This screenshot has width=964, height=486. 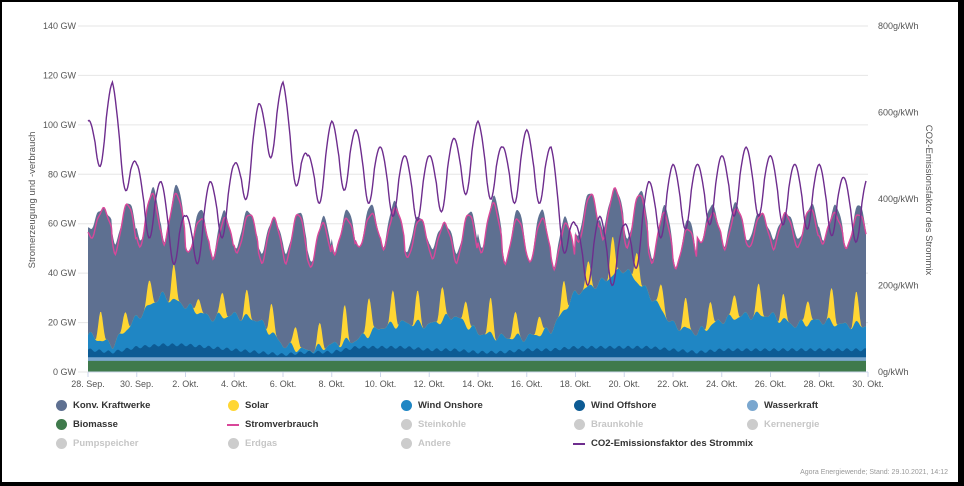 I want to click on y-axis-right: 0g/kWh 200g/kWh 400g/kWh 600g/kWh 800g/kWh, so click(x=898, y=199).